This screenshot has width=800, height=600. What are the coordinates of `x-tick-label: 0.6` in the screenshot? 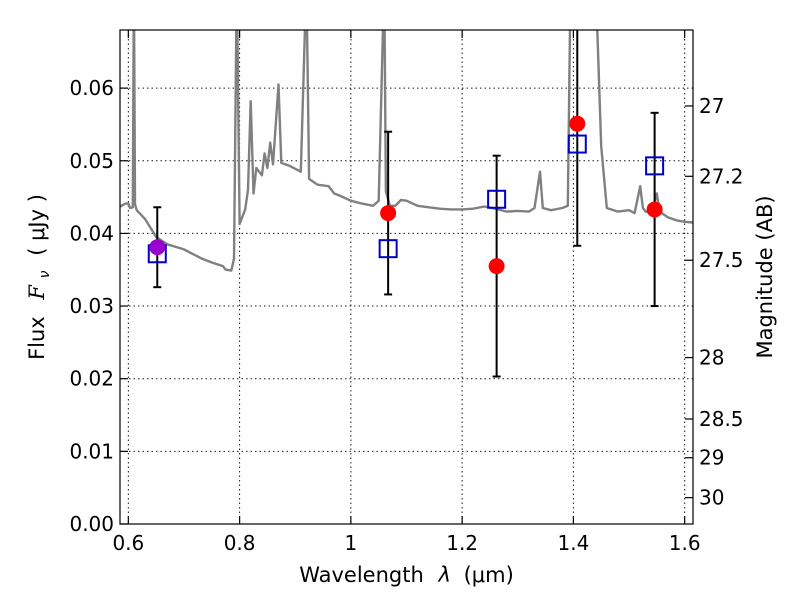 It's located at (128, 543).